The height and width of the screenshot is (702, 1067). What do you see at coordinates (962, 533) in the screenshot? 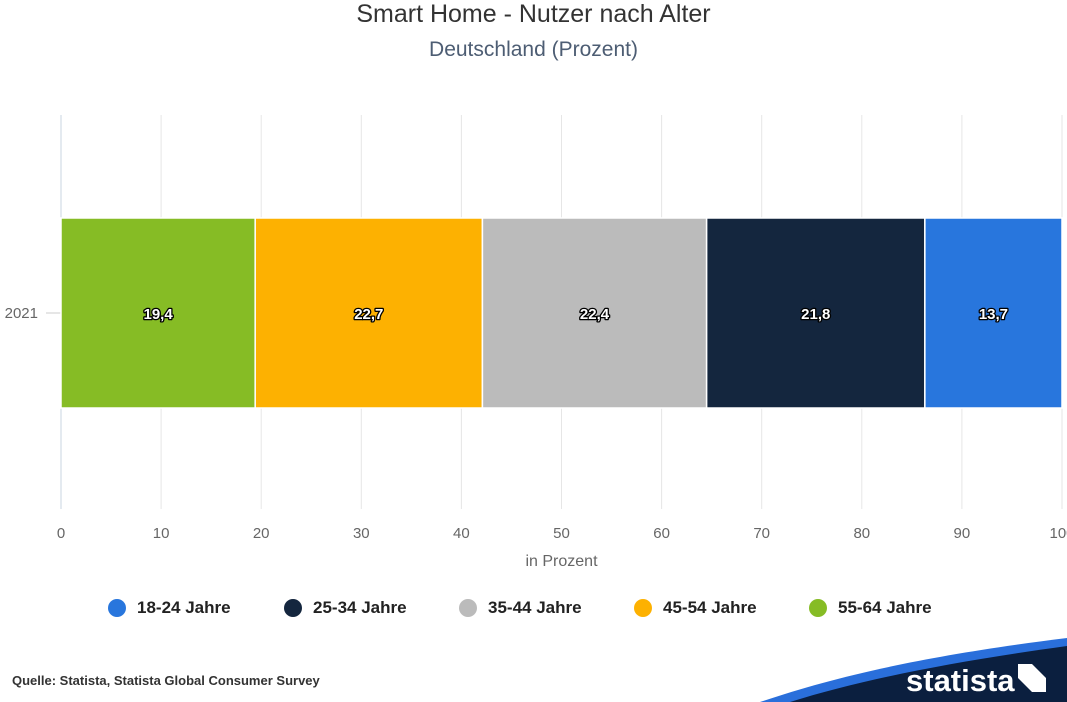
I see `x-tick-label: 90` at bounding box center [962, 533].